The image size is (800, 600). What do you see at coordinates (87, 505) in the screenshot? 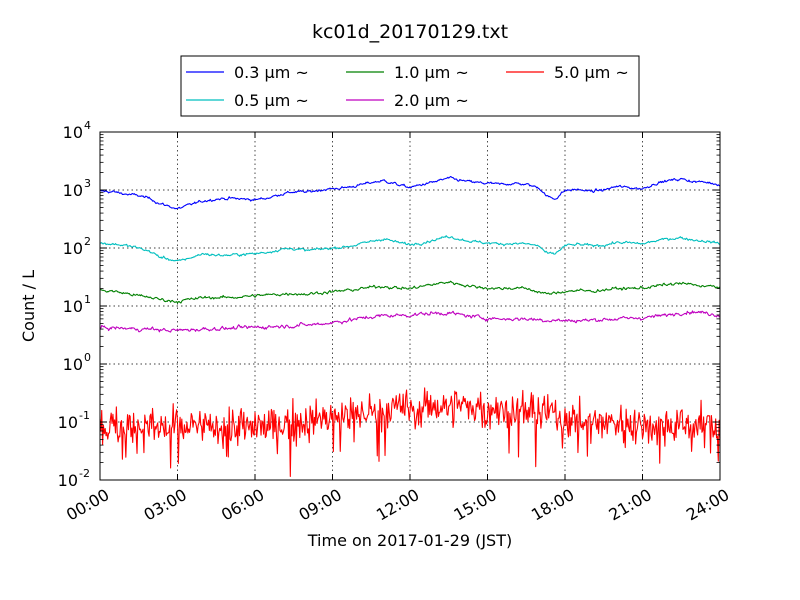
I see `x-tick-label: 00:00` at bounding box center [87, 505].